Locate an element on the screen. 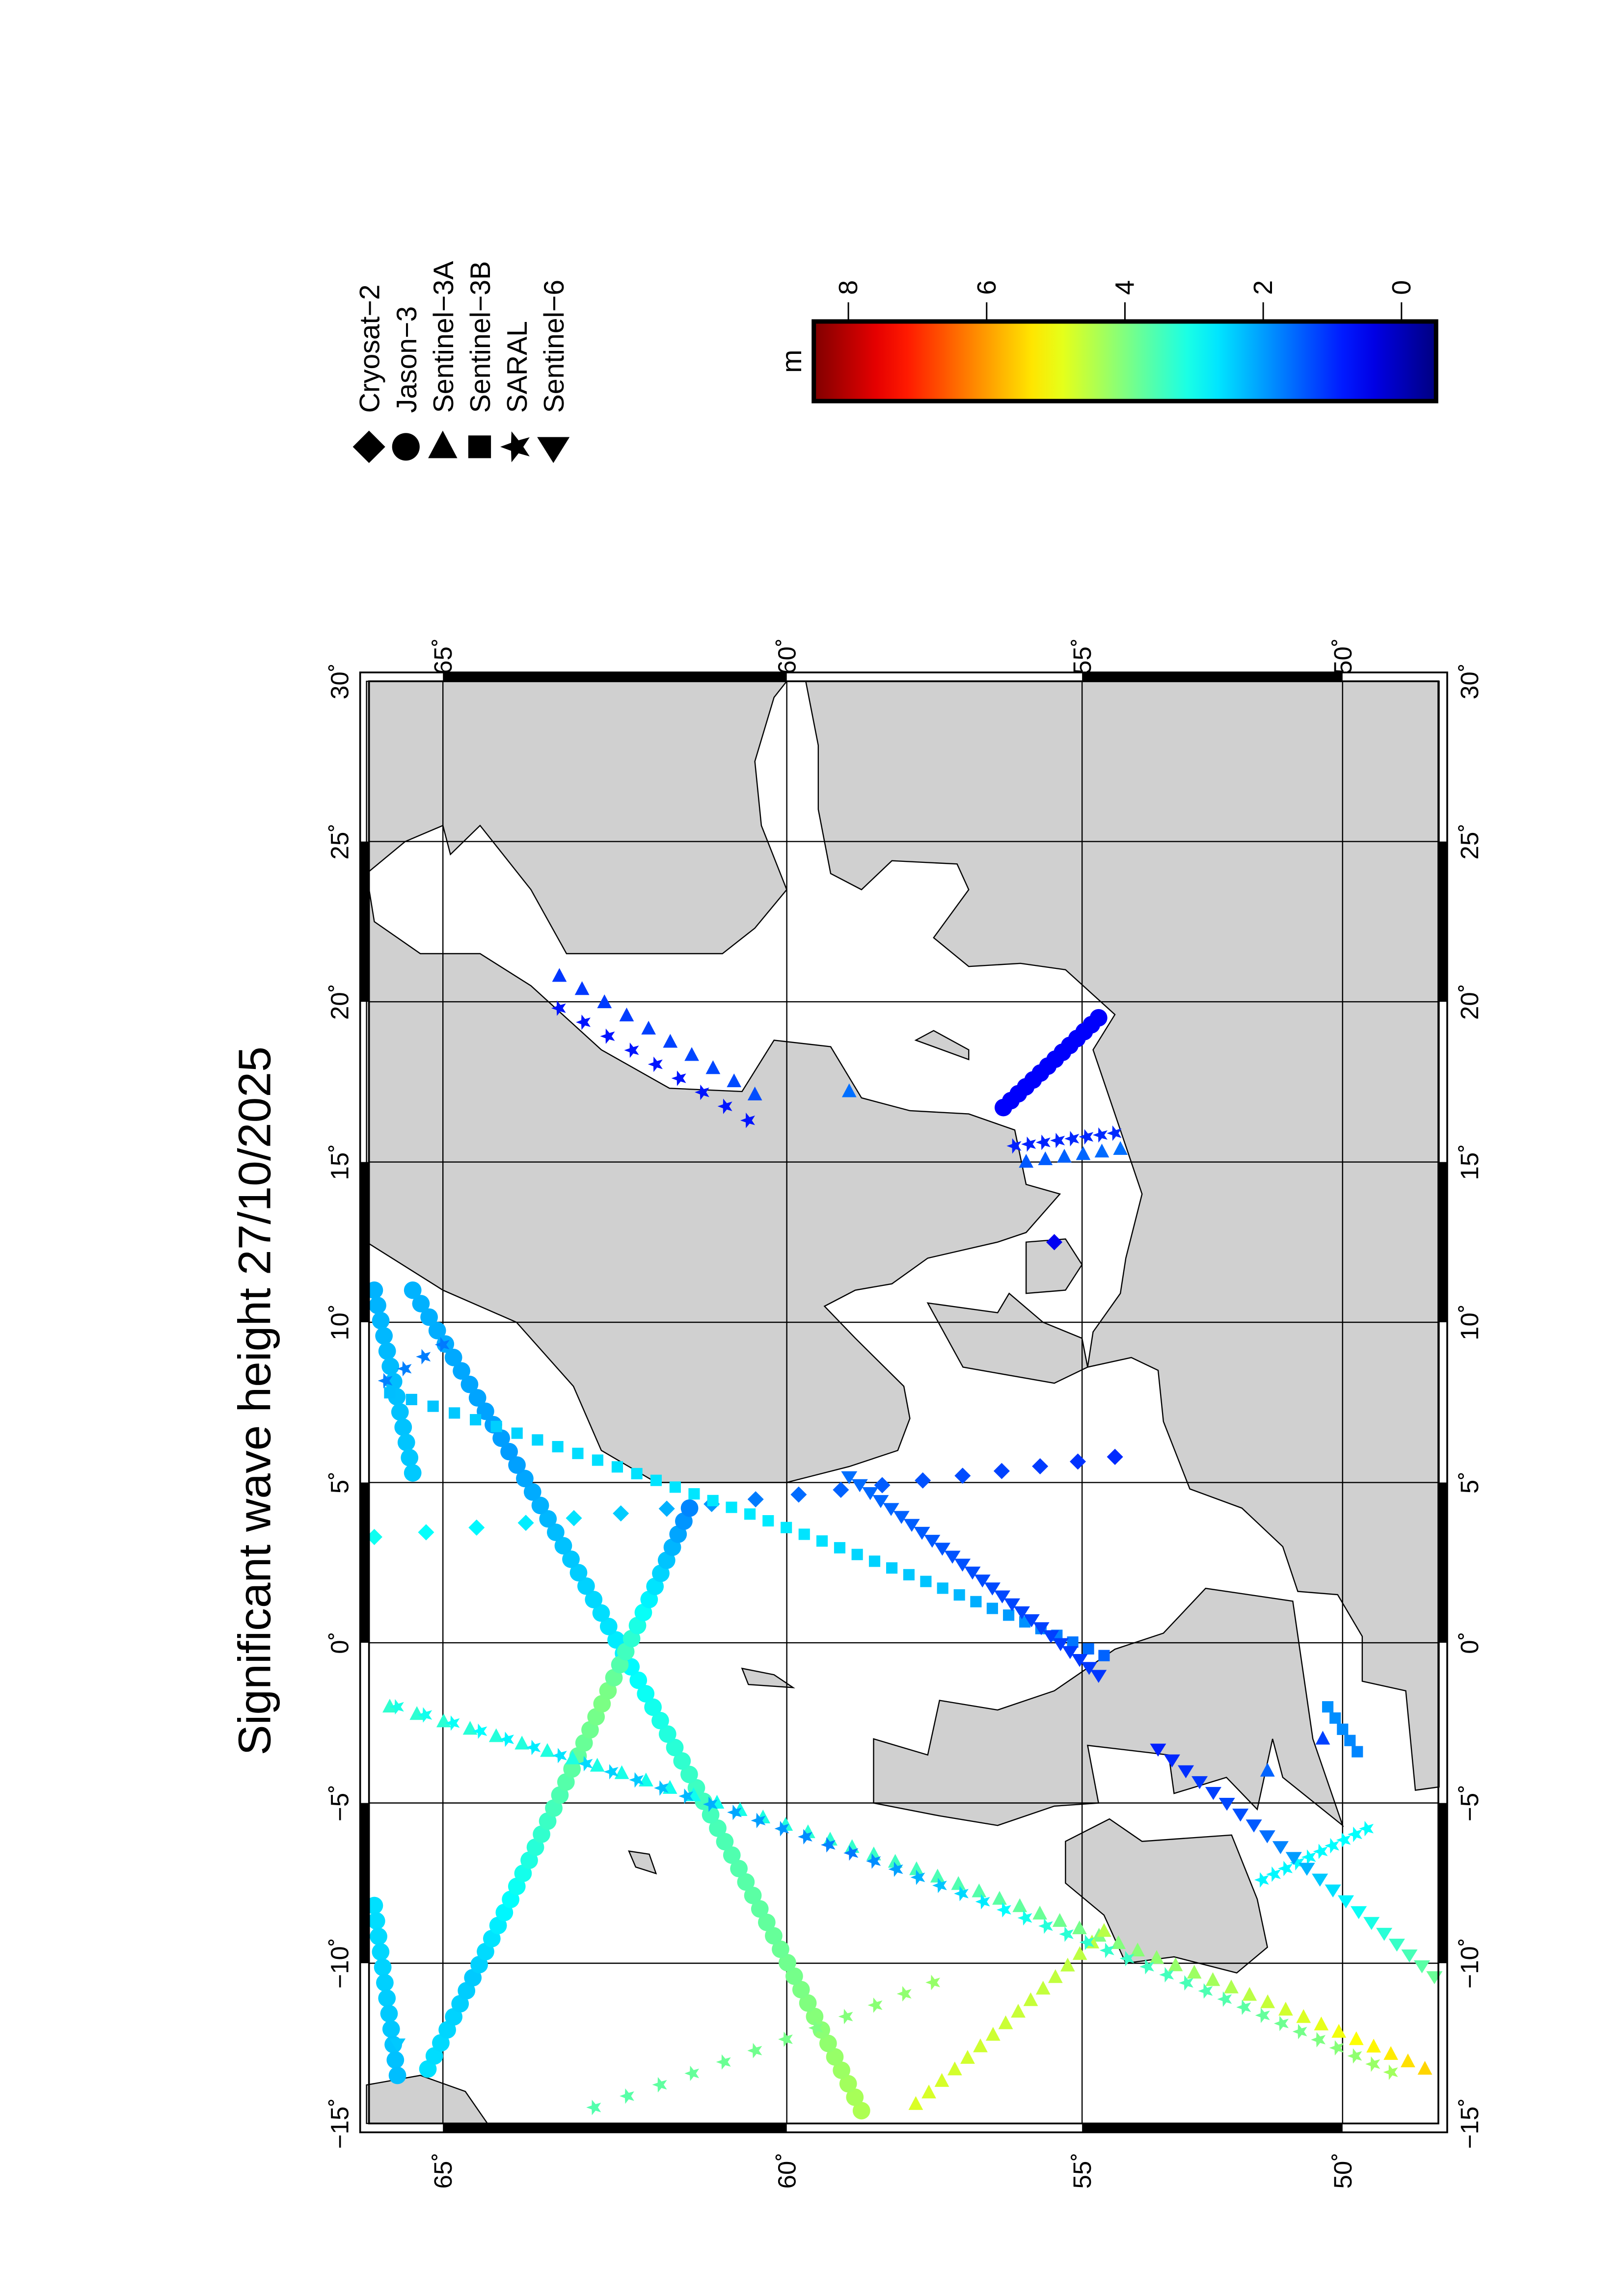 The image size is (1623, 2296). legend-item: Sentinel−3B is located at coordinates (480, 360).